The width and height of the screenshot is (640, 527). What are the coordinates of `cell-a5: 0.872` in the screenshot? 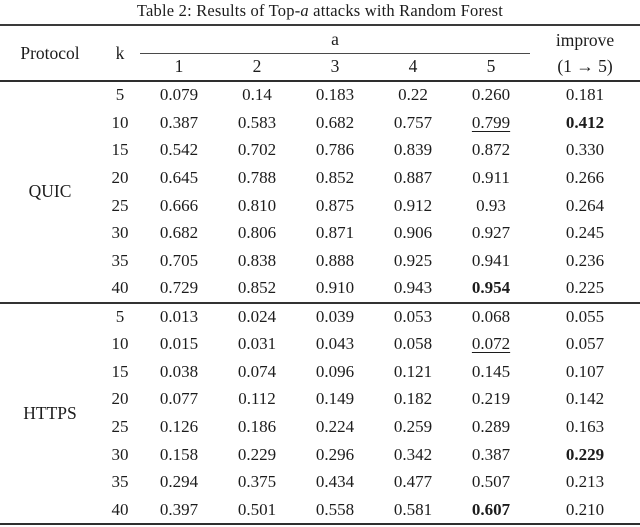 It's located at (491, 150).